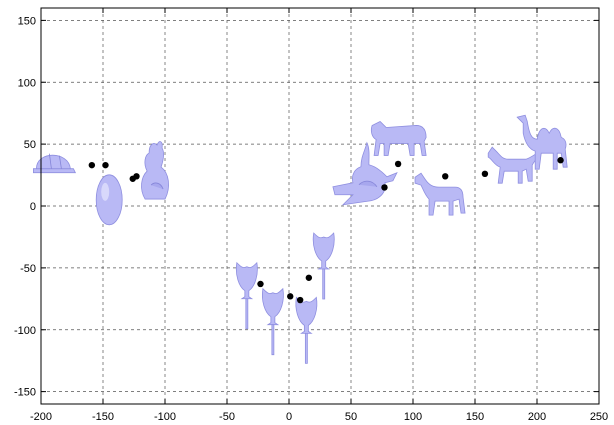 The height and width of the screenshot is (425, 614). Describe the element at coordinates (475, 417) in the screenshot. I see `x-tick-label: 150` at that location.